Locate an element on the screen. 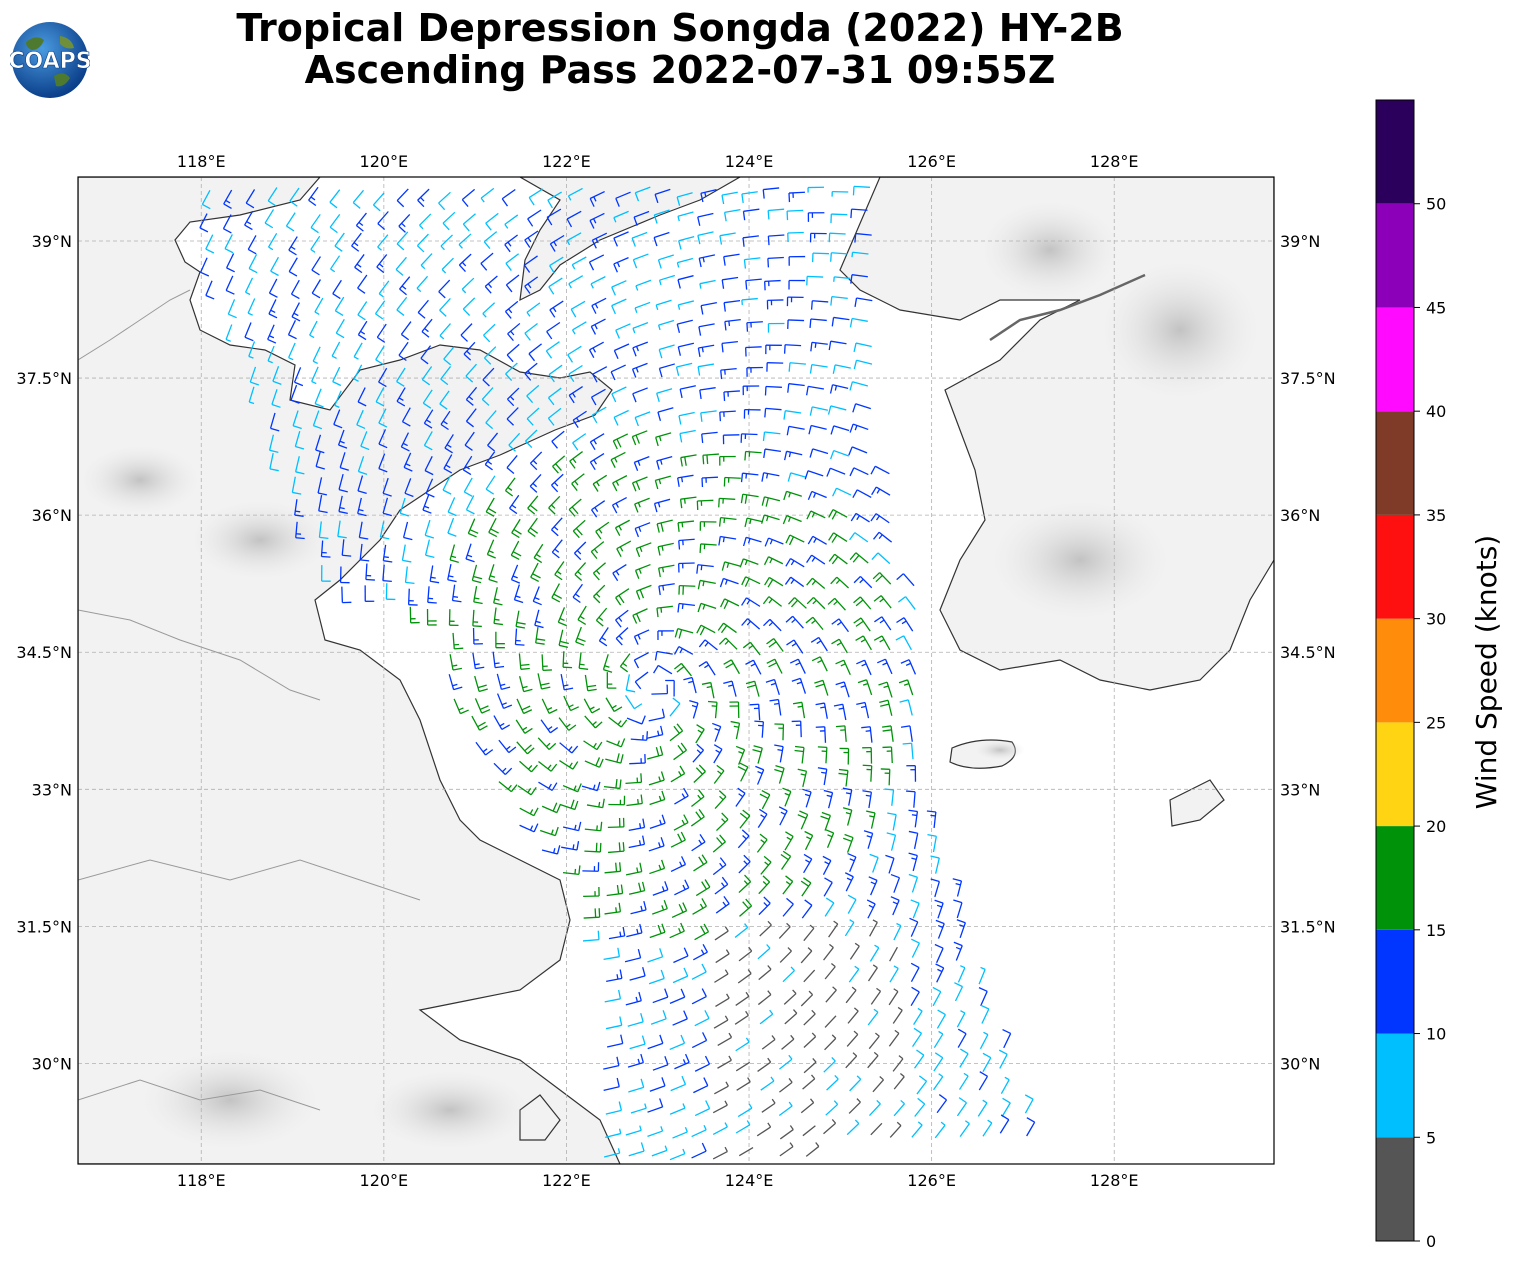 This screenshot has height=1264, width=1513. lat-tick-label-left: 34.5°N is located at coordinates (44, 652).